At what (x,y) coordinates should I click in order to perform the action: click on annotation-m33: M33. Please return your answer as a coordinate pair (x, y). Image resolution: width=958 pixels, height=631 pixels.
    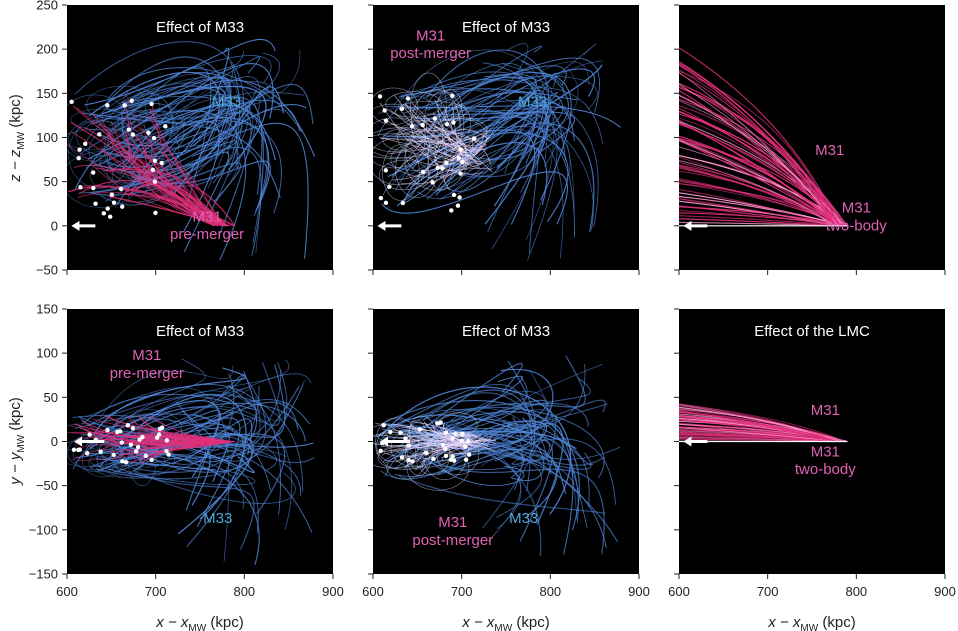
    Looking at the image, I should click on (532, 102).